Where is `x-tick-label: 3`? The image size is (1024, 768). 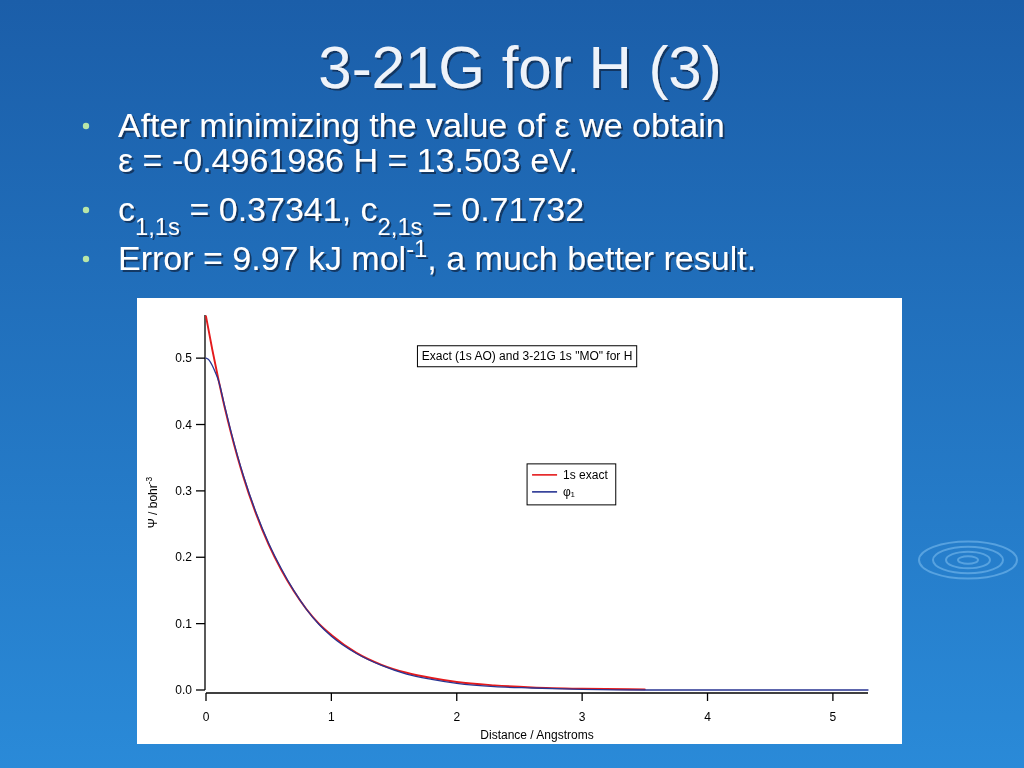 x-tick-label: 3 is located at coordinates (582, 717).